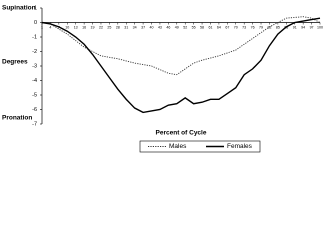 The height and width of the screenshot is (240, 326). What do you see at coordinates (168, 27) in the screenshot?
I see `x-tick-label: 46` at bounding box center [168, 27].